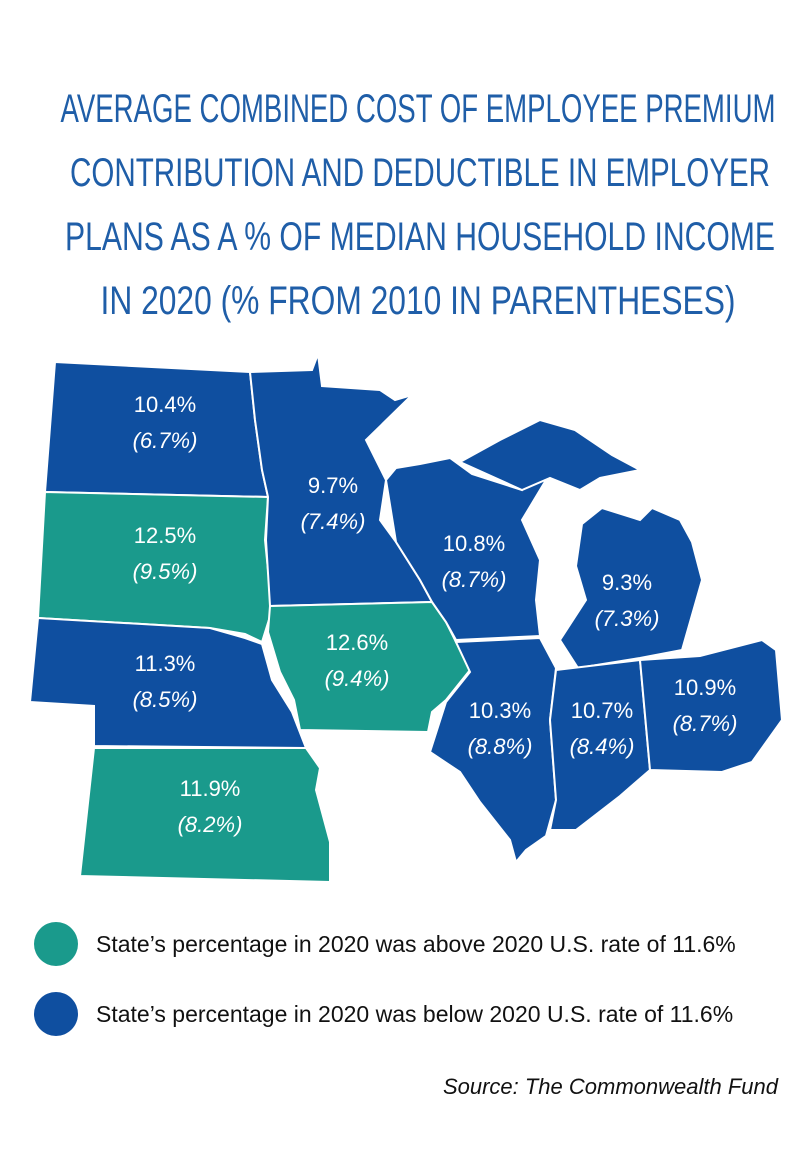 Image resolution: width=812 pixels, height=1174 pixels. I want to click on title-line: CONTRIBUTION AND DEDUCTIBLE IN EMPLOYER, so click(420, 173).